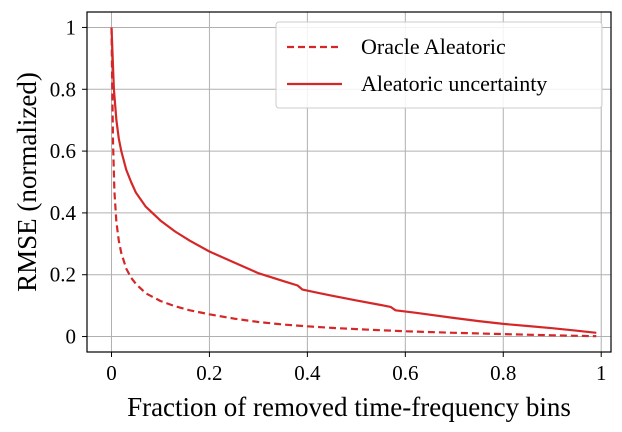 This screenshot has width=622, height=432. What do you see at coordinates (63, 151) in the screenshot?
I see `y-tick-label: 0.6` at bounding box center [63, 151].